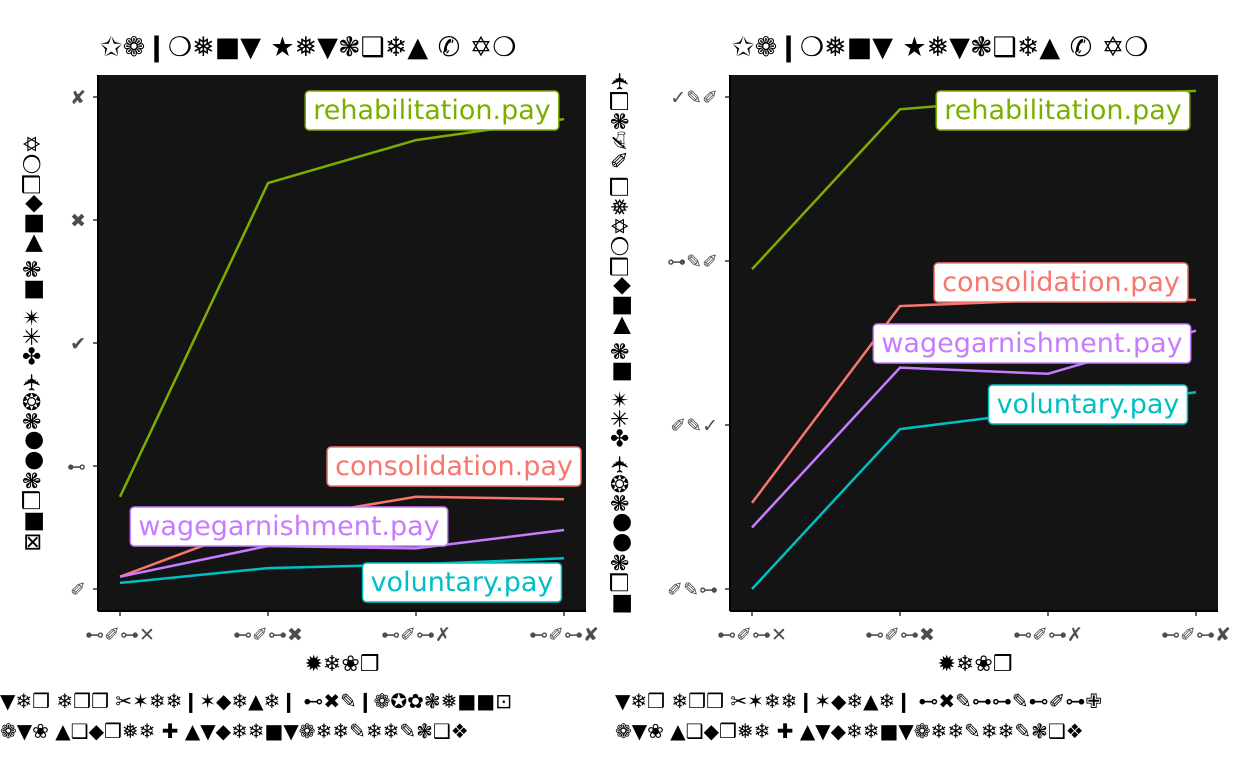  I want to click on series-line-voluntary-pay, so click(342, 571).